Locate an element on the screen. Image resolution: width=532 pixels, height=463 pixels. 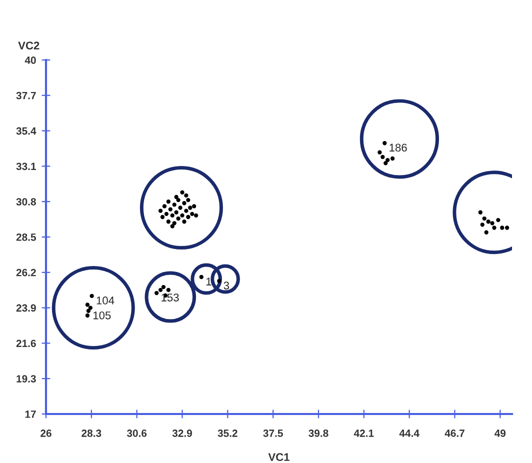
annotation: 1 is located at coordinates (209, 282).